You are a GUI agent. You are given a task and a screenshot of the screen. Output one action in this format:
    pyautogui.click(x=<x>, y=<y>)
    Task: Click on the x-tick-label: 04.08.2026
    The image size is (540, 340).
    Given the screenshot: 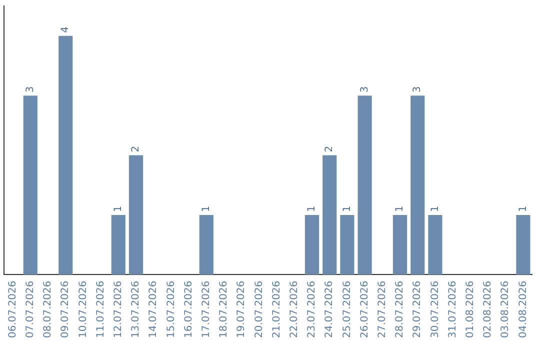 What is the action you would take?
    pyautogui.click(x=523, y=309)
    